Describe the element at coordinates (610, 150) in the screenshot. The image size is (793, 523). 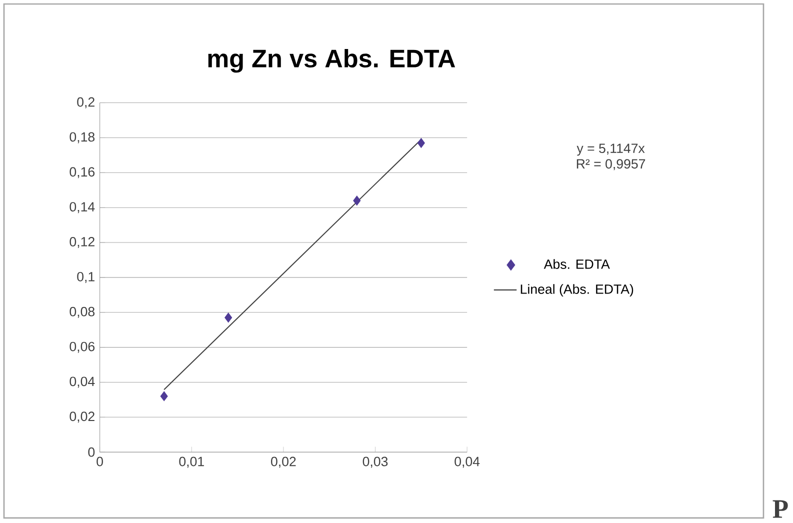
I see `text: y = 5,1147x` at that location.